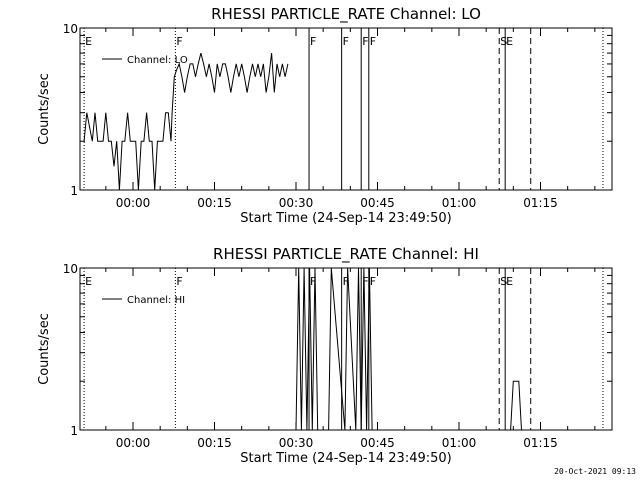  What do you see at coordinates (595, 471) in the screenshot?
I see `footer-timestamp: 20-Oct-2021 09:13` at bounding box center [595, 471].